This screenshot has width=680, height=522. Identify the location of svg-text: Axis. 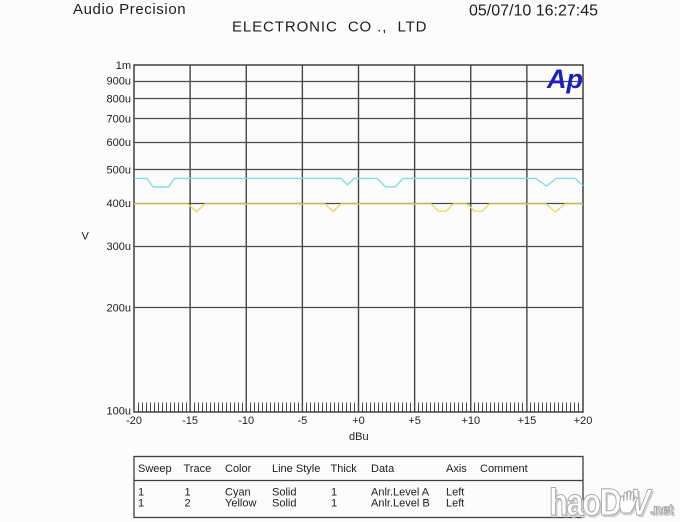
(456, 469).